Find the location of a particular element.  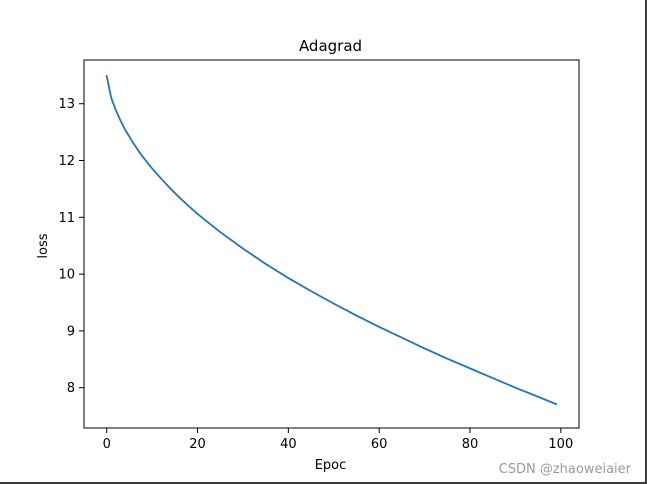

frame-edge-right is located at coordinates (646, 242).